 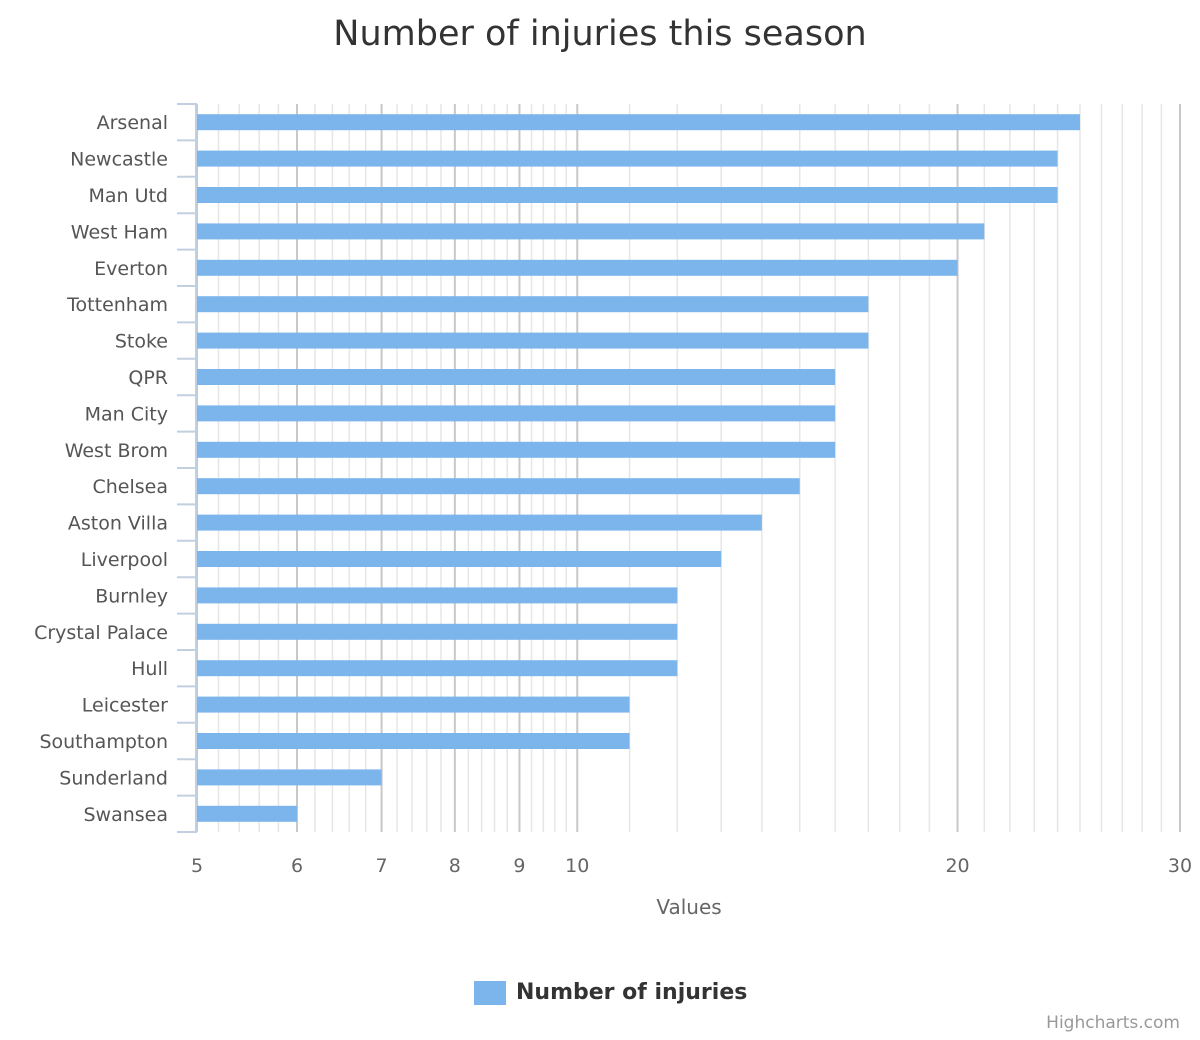 What do you see at coordinates (130, 487) in the screenshot?
I see `y-tick-label: Chelsea` at bounding box center [130, 487].